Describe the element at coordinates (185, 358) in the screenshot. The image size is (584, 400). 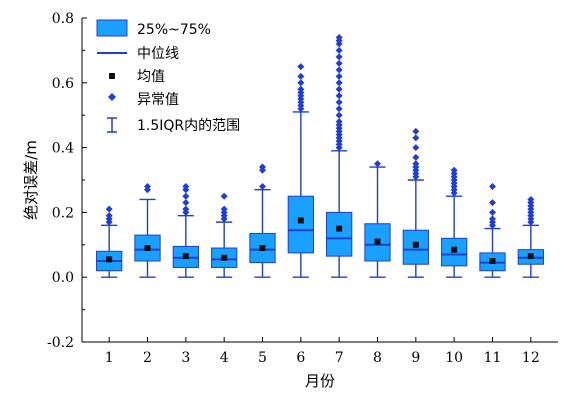
I see `x-tick-label: 3` at that location.